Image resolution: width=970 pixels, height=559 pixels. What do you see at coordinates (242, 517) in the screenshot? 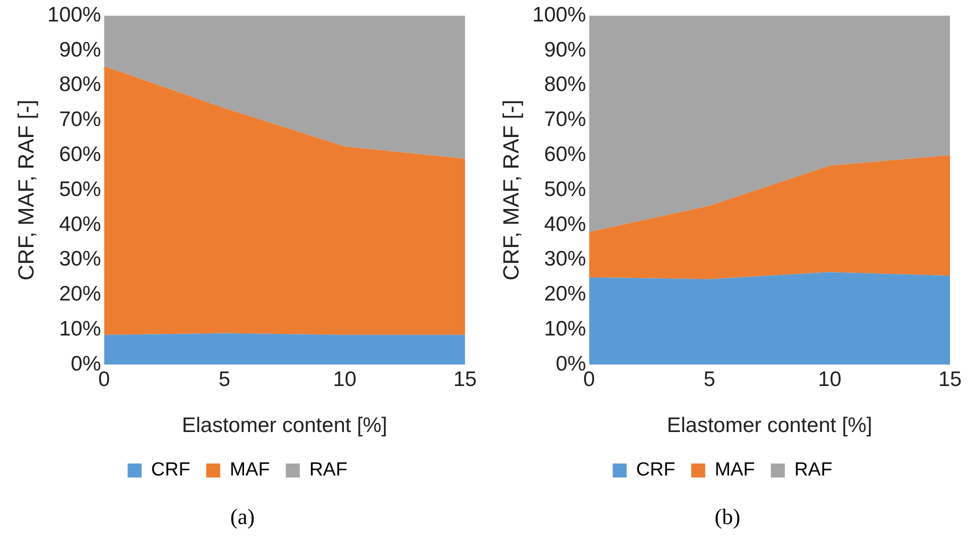
I see `text: (a)` at bounding box center [242, 517].